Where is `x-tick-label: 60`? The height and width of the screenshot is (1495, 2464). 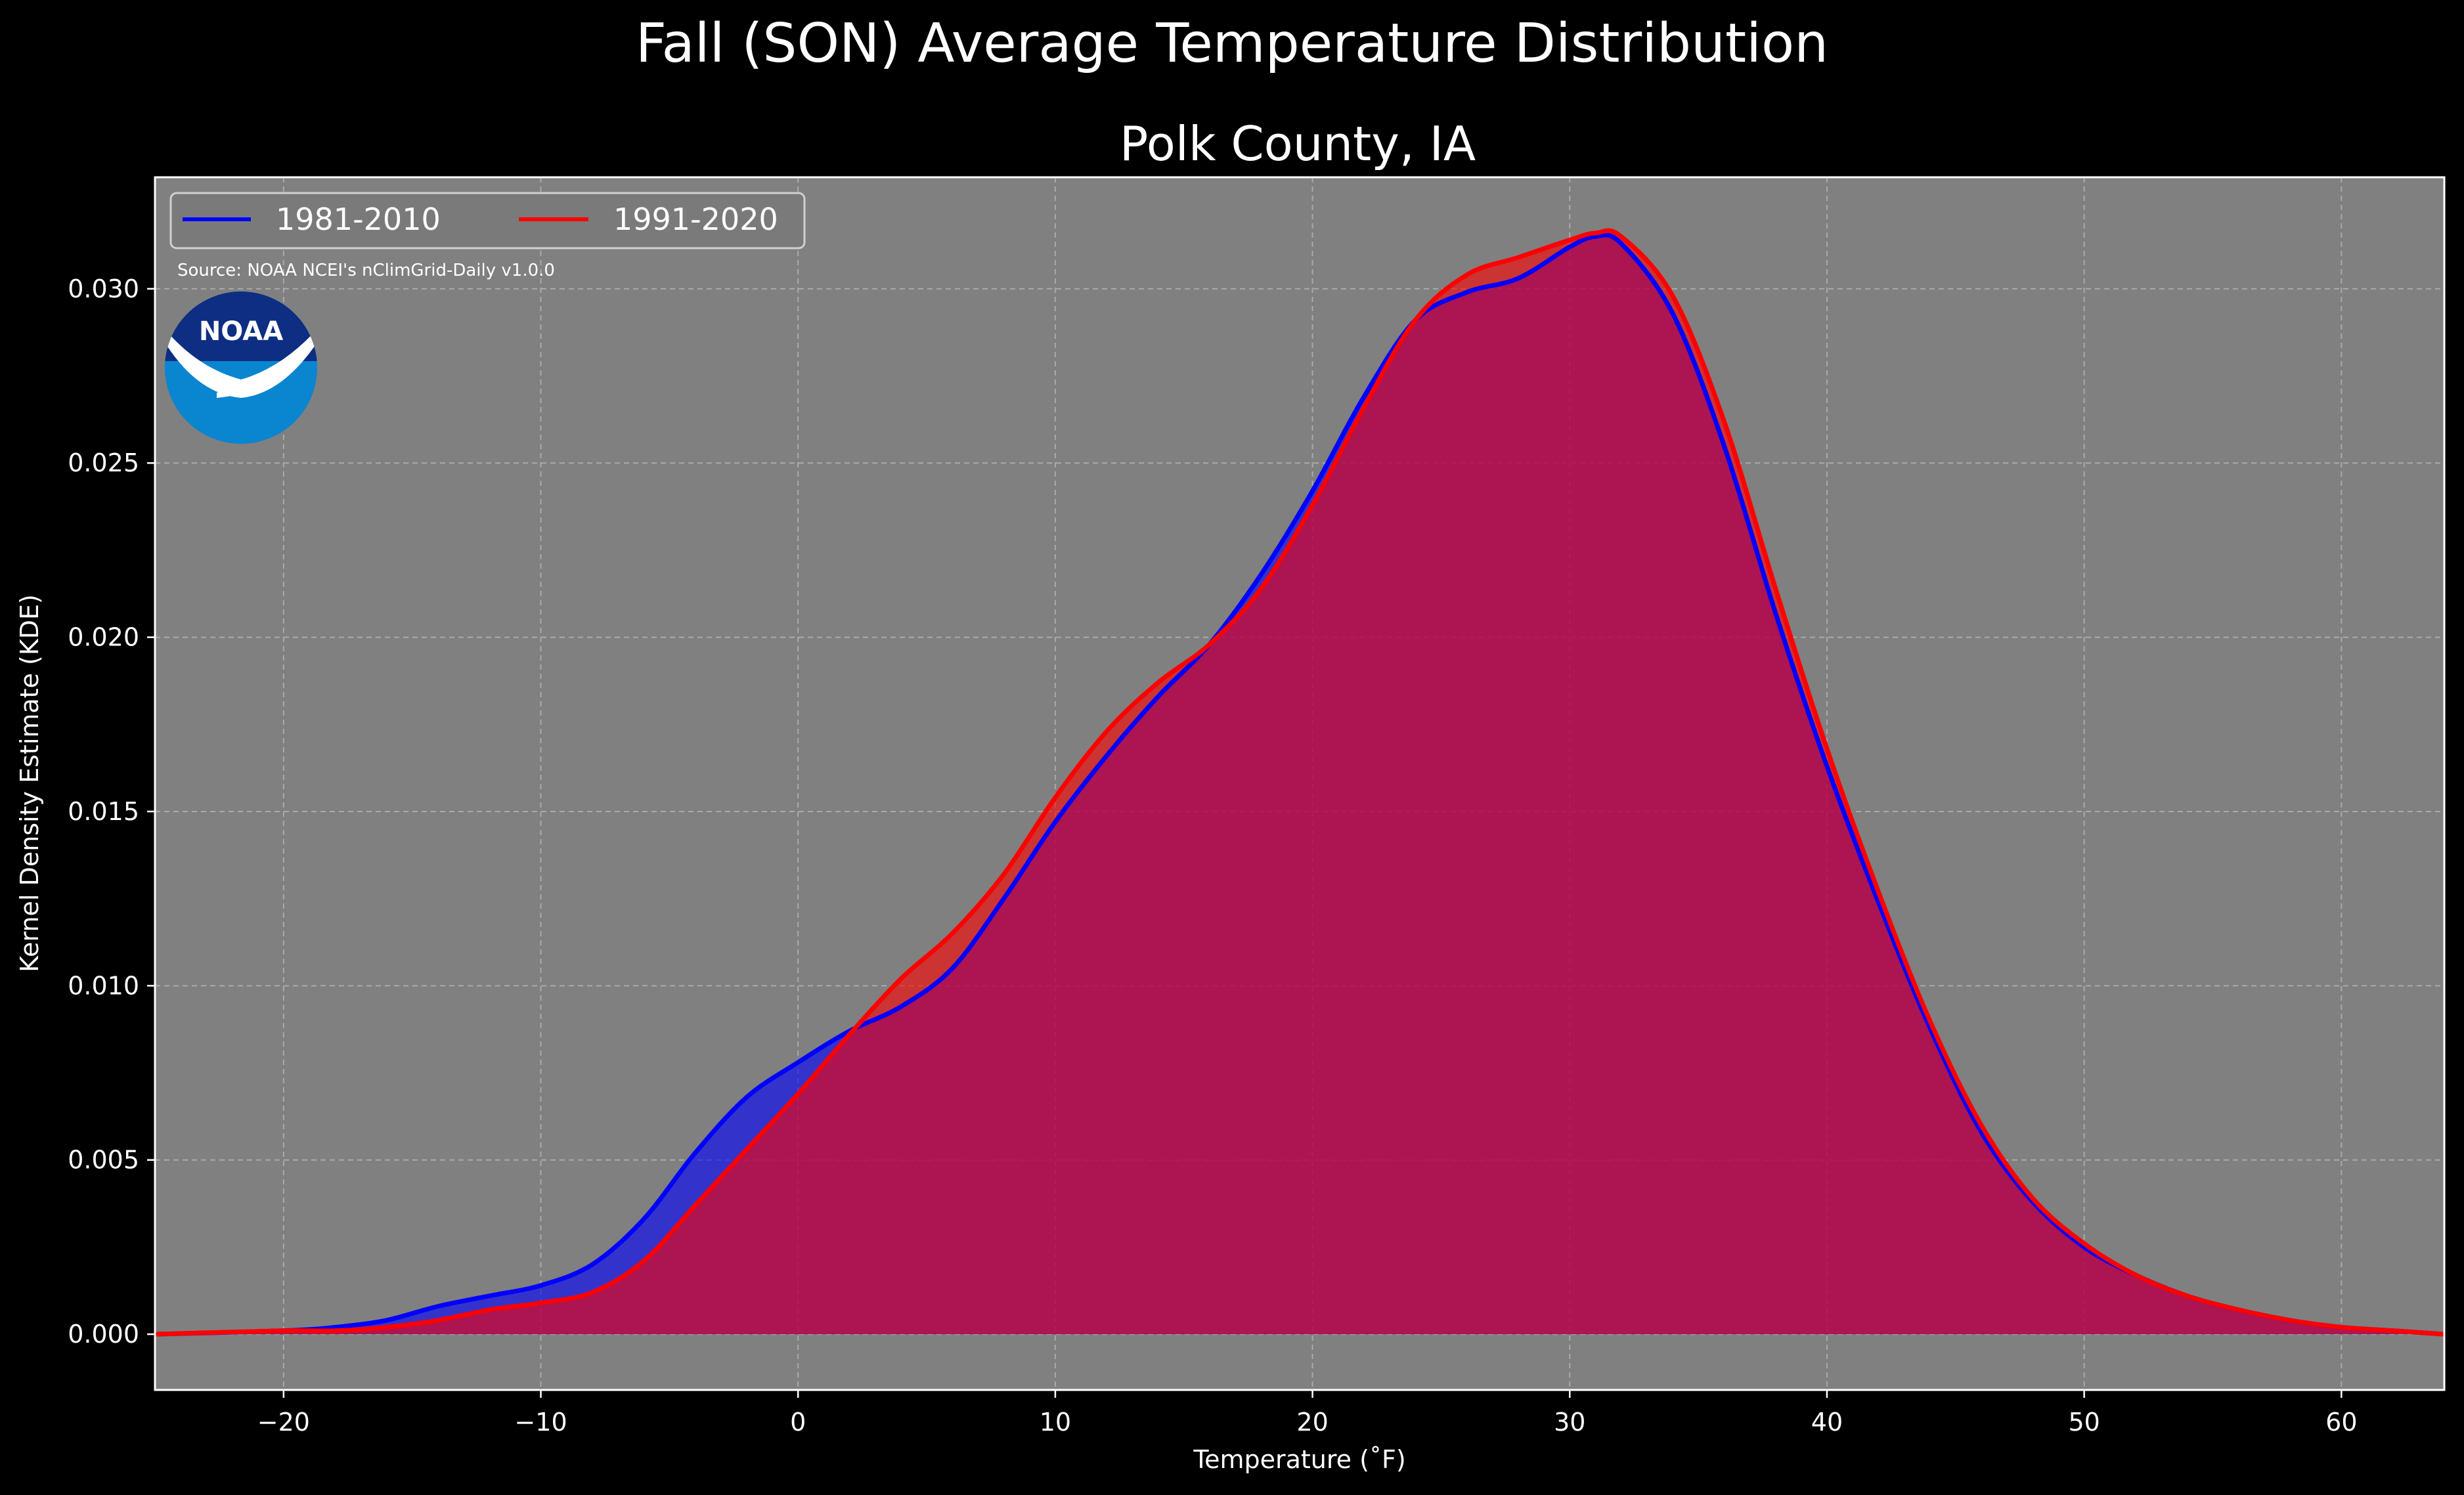 x-tick-label: 60 is located at coordinates (2341, 1422).